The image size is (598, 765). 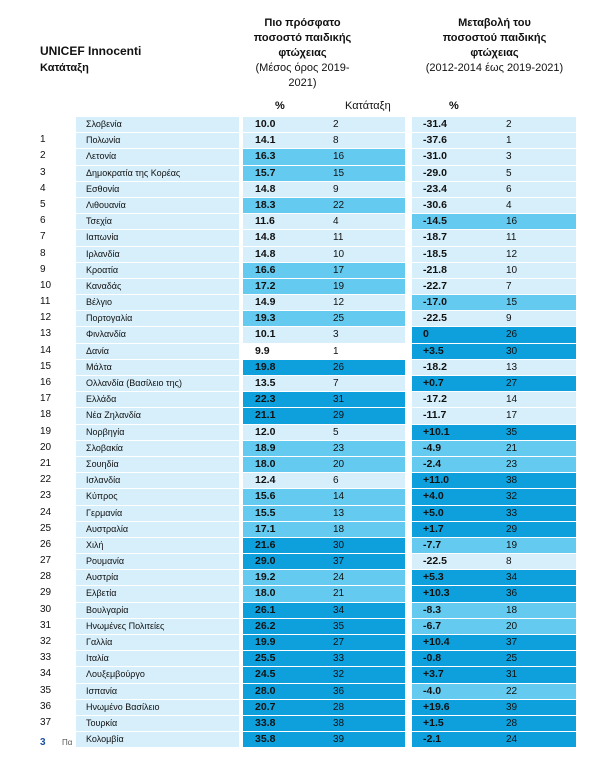 What do you see at coordinates (283, 448) in the screenshot?
I see `latest-rate-cell: 18.9` at bounding box center [283, 448].